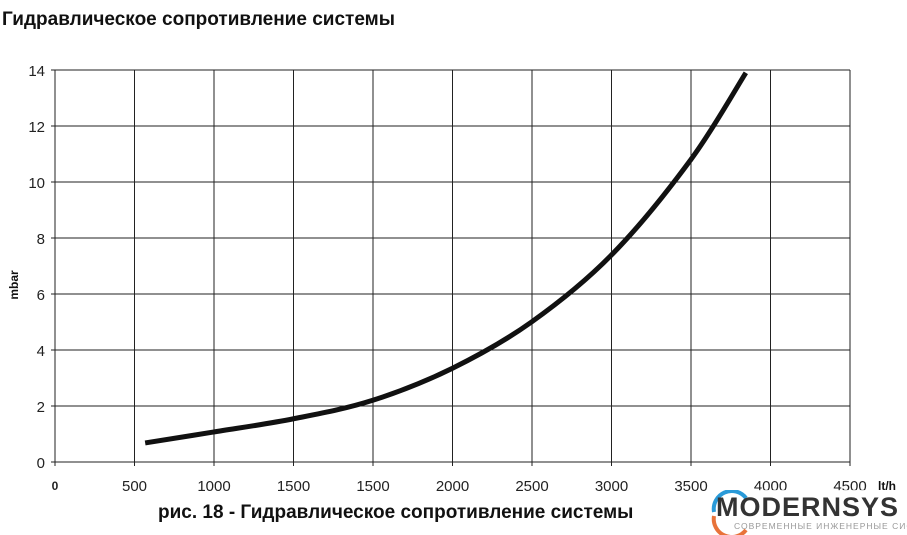 The height and width of the screenshot is (535, 907). Describe the element at coordinates (41, 295) in the screenshot. I see `y-tick-label: 6` at that location.